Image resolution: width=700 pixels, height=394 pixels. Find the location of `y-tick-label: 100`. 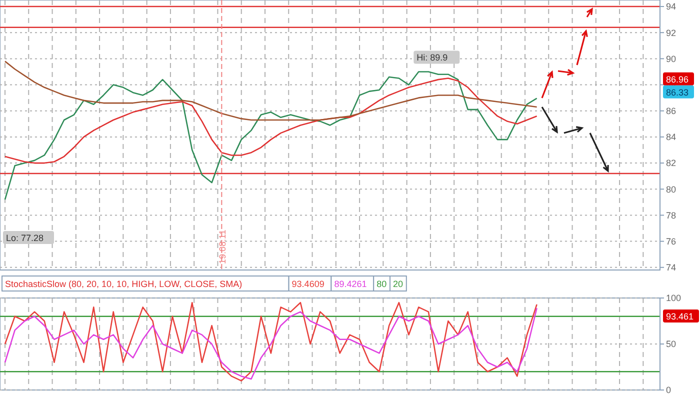

y-tick-label: 100 is located at coordinates (674, 298).